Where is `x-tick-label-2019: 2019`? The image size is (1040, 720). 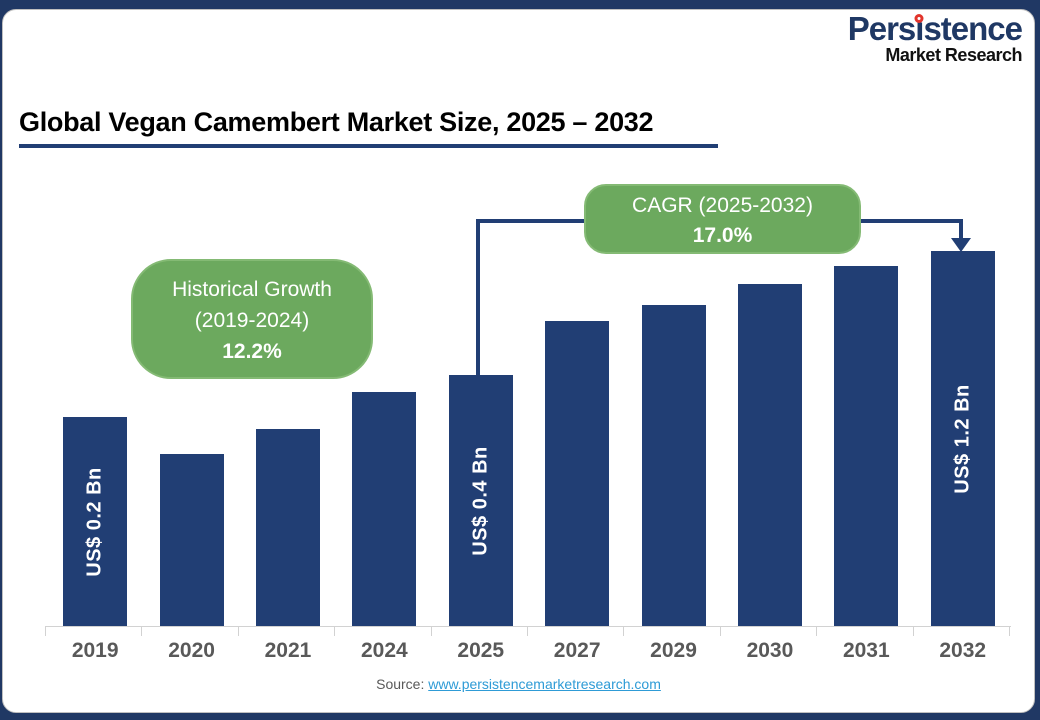 x-tick-label-2019: 2019 is located at coordinates (95, 650).